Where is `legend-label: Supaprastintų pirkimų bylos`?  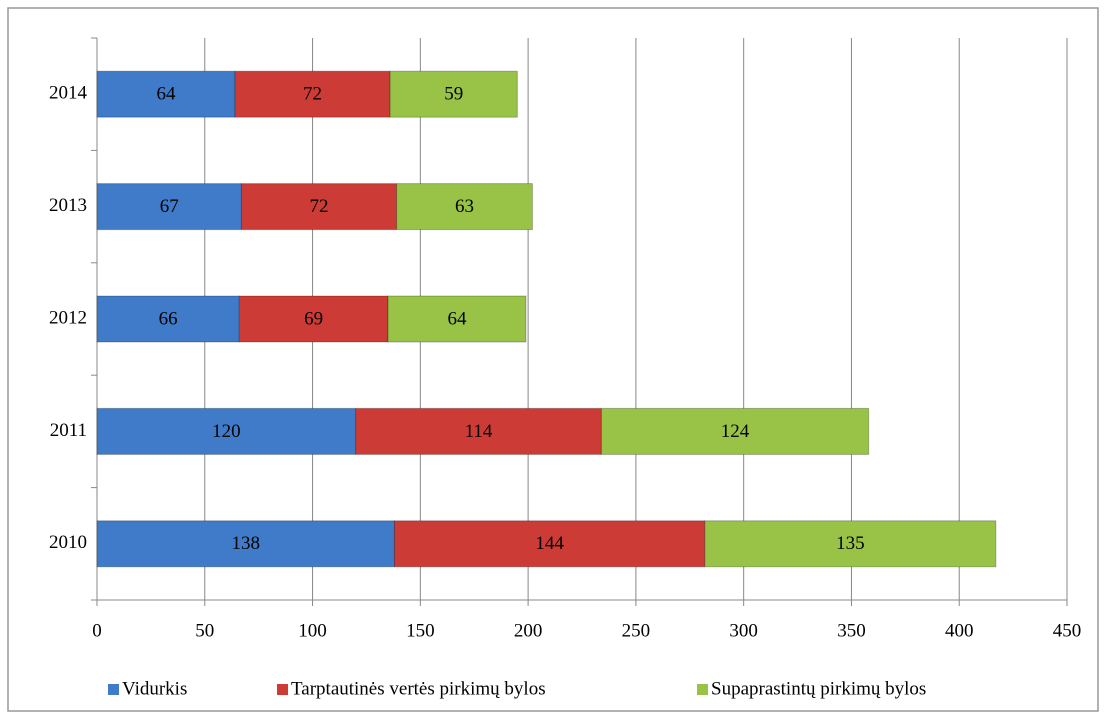
legend-label: Supaprastintų pirkimų bylos is located at coordinates (818, 688).